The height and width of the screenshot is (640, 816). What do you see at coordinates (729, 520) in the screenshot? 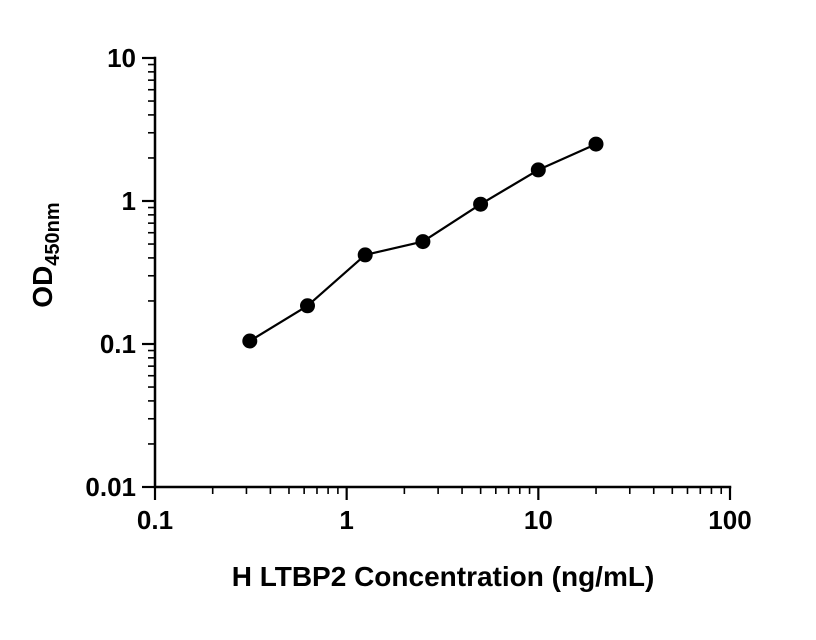
I see `x-tick-label: 100` at bounding box center [729, 520].